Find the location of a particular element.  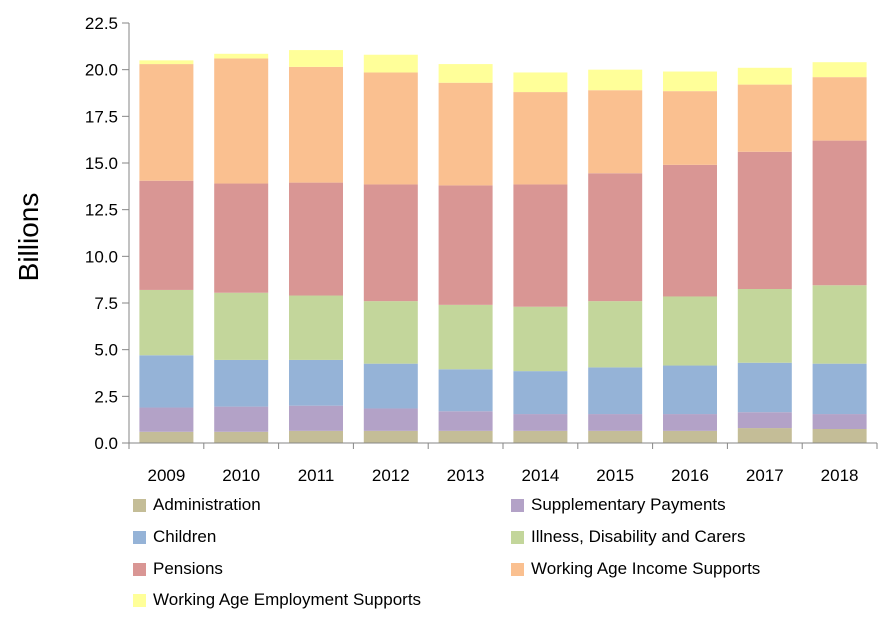

x-tick-label: 2015 is located at coordinates (615, 475).